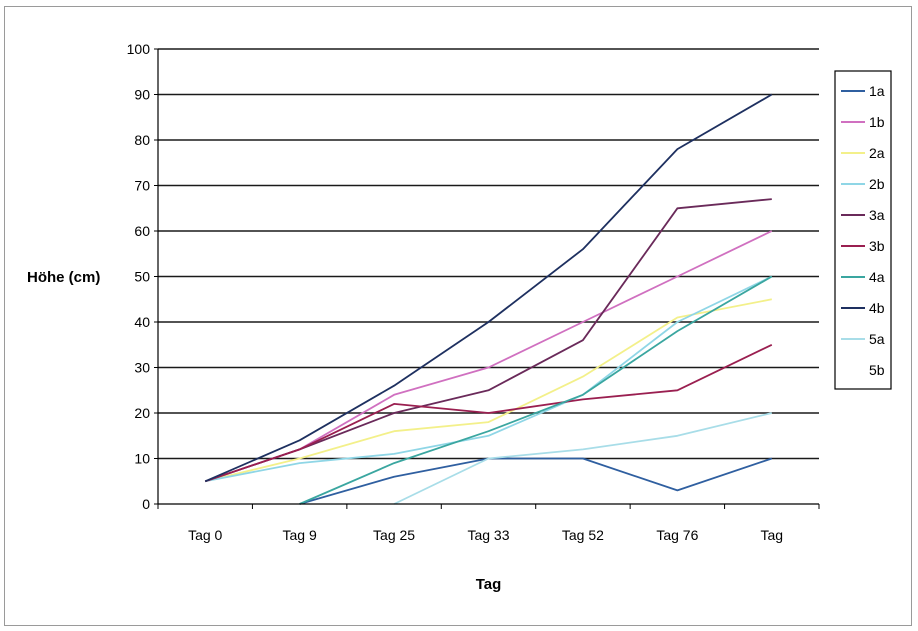 This screenshot has height=631, width=918. What do you see at coordinates (877, 153) in the screenshot?
I see `legend-label-2a: 2a` at bounding box center [877, 153].